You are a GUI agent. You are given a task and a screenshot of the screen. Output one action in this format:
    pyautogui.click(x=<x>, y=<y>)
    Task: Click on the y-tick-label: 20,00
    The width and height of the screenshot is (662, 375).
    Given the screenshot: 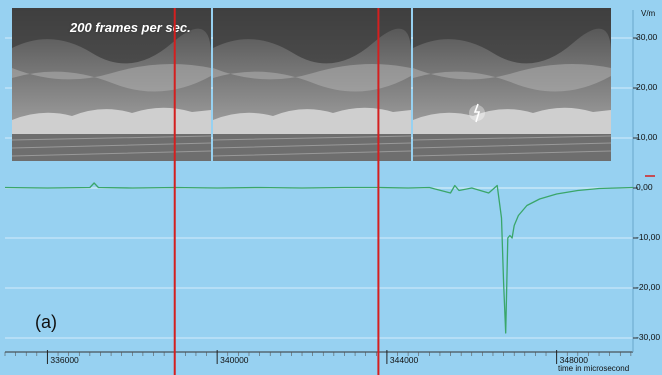 What is the action you would take?
    pyautogui.click(x=647, y=87)
    